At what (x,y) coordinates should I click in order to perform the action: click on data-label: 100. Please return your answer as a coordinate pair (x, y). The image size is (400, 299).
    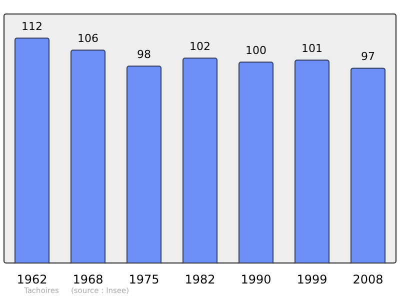
    Looking at the image, I should click on (256, 51).